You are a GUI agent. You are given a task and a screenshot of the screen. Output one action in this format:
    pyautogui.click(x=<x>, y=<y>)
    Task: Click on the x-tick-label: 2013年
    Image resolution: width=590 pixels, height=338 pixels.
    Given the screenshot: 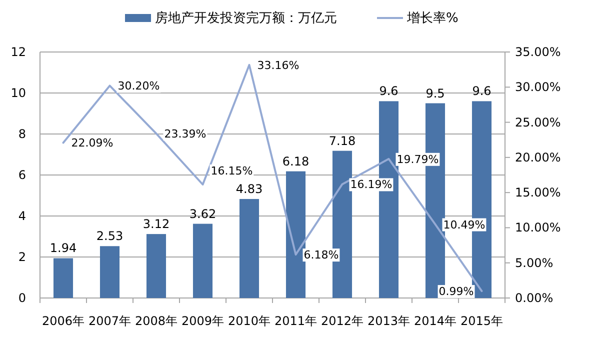 What is the action you would take?
    pyautogui.click(x=388, y=321)
    